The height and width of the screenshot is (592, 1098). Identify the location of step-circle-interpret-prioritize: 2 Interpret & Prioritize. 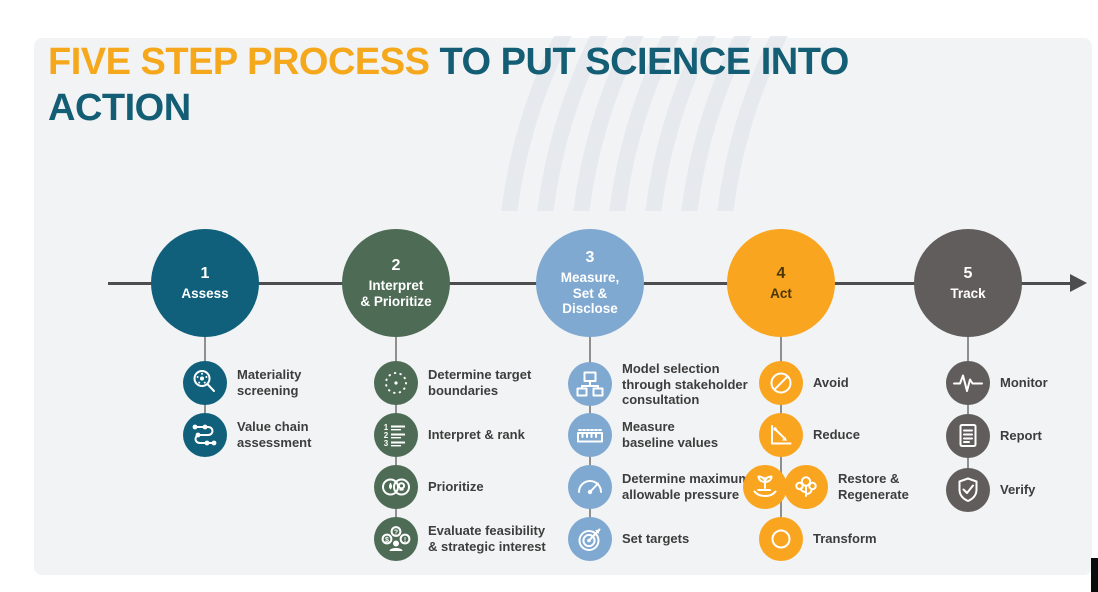
(396, 283).